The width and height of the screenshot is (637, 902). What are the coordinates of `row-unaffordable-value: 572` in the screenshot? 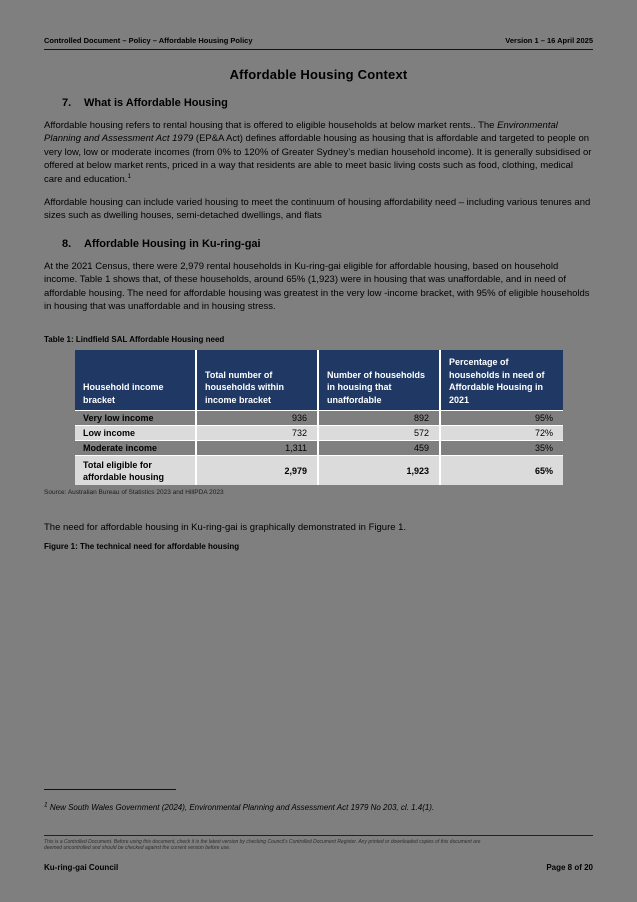 It's located at (380, 433).